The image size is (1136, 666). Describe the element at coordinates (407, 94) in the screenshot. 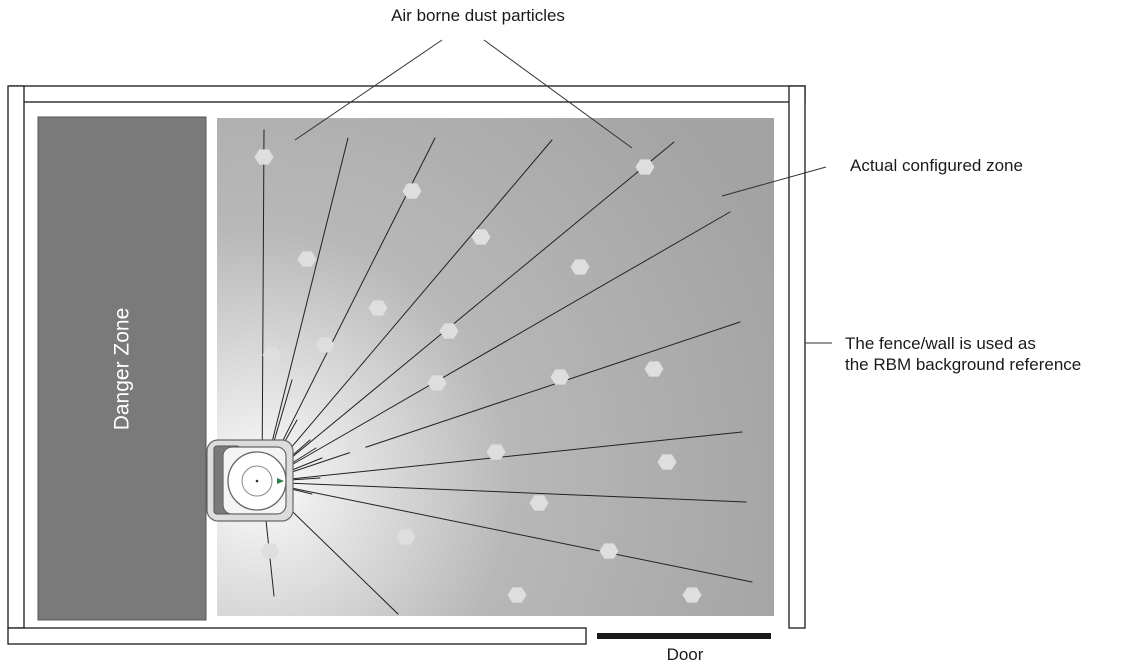

I see `fence-top` at that location.